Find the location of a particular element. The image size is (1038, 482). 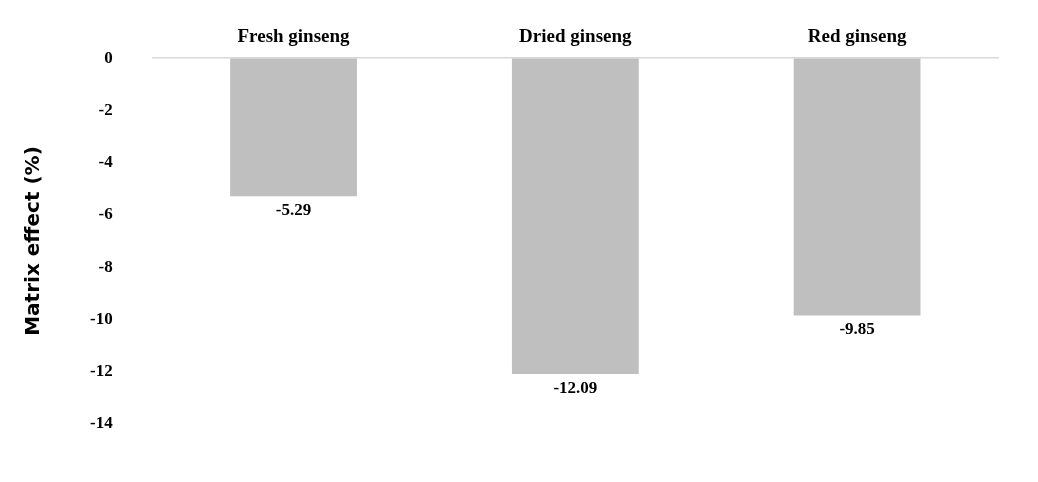

y-tick-label: -2 is located at coordinates (105, 109).